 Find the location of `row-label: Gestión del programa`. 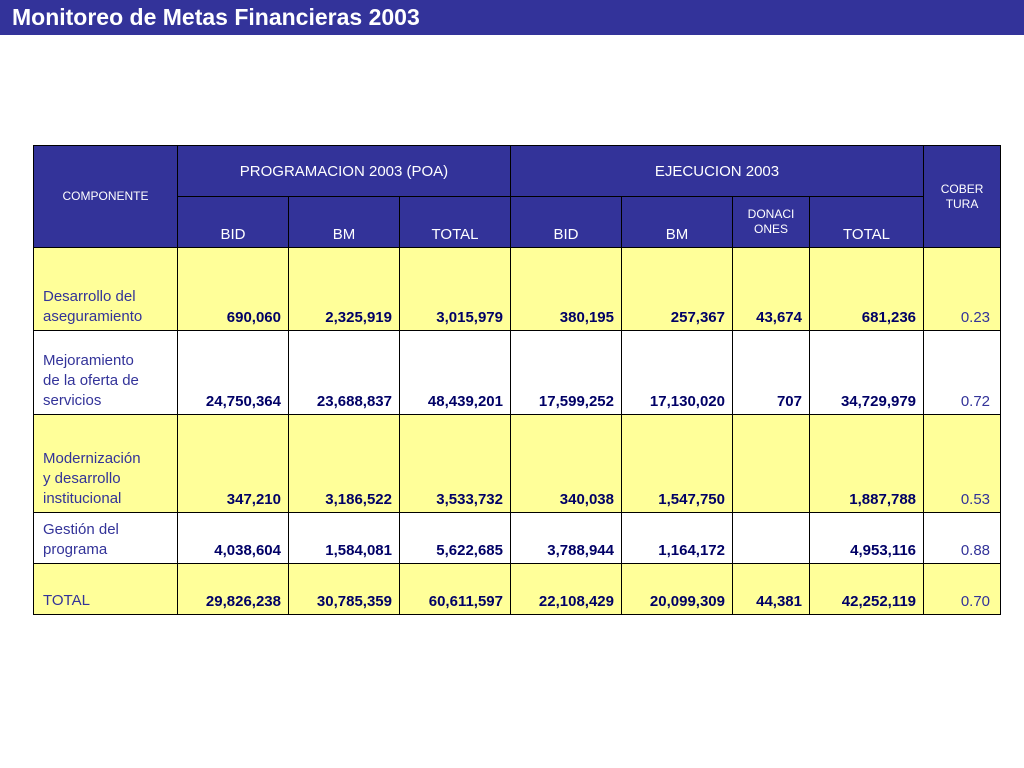

row-label: Gestión del programa is located at coordinates (105, 538).